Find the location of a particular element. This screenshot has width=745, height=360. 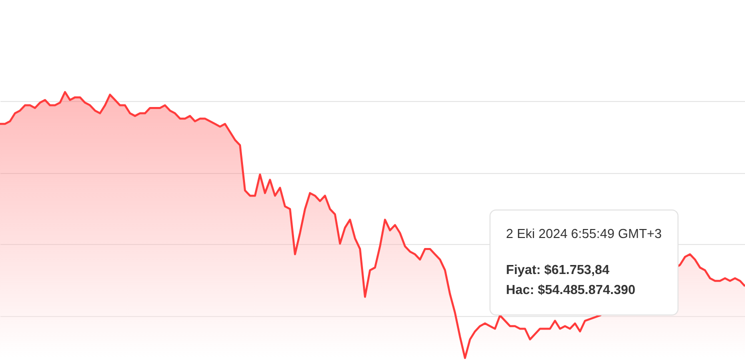

annotation: Fiyat: $61.753,84 is located at coordinates (558, 269).